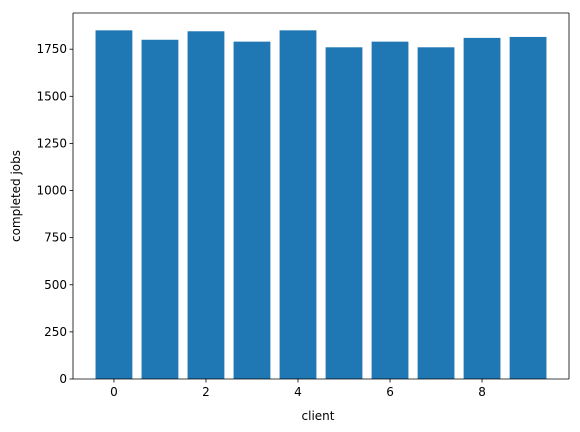 The height and width of the screenshot is (432, 580). I want to click on y-tick-label: 0, so click(63, 379).